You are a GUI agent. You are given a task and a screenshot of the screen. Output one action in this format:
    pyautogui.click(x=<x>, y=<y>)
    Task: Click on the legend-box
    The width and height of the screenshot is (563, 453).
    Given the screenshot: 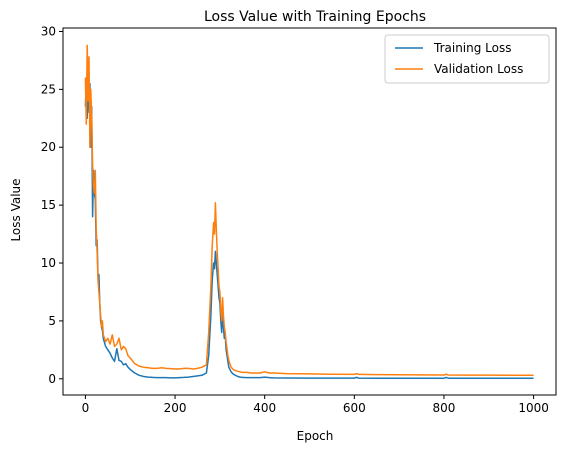 What is the action you would take?
    pyautogui.click(x=467, y=59)
    